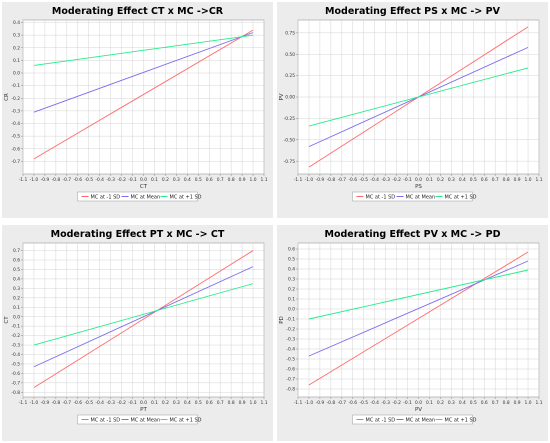  What do you see at coordinates (418, 410) in the screenshot?
I see `x-axis-label: PV` at bounding box center [418, 410].